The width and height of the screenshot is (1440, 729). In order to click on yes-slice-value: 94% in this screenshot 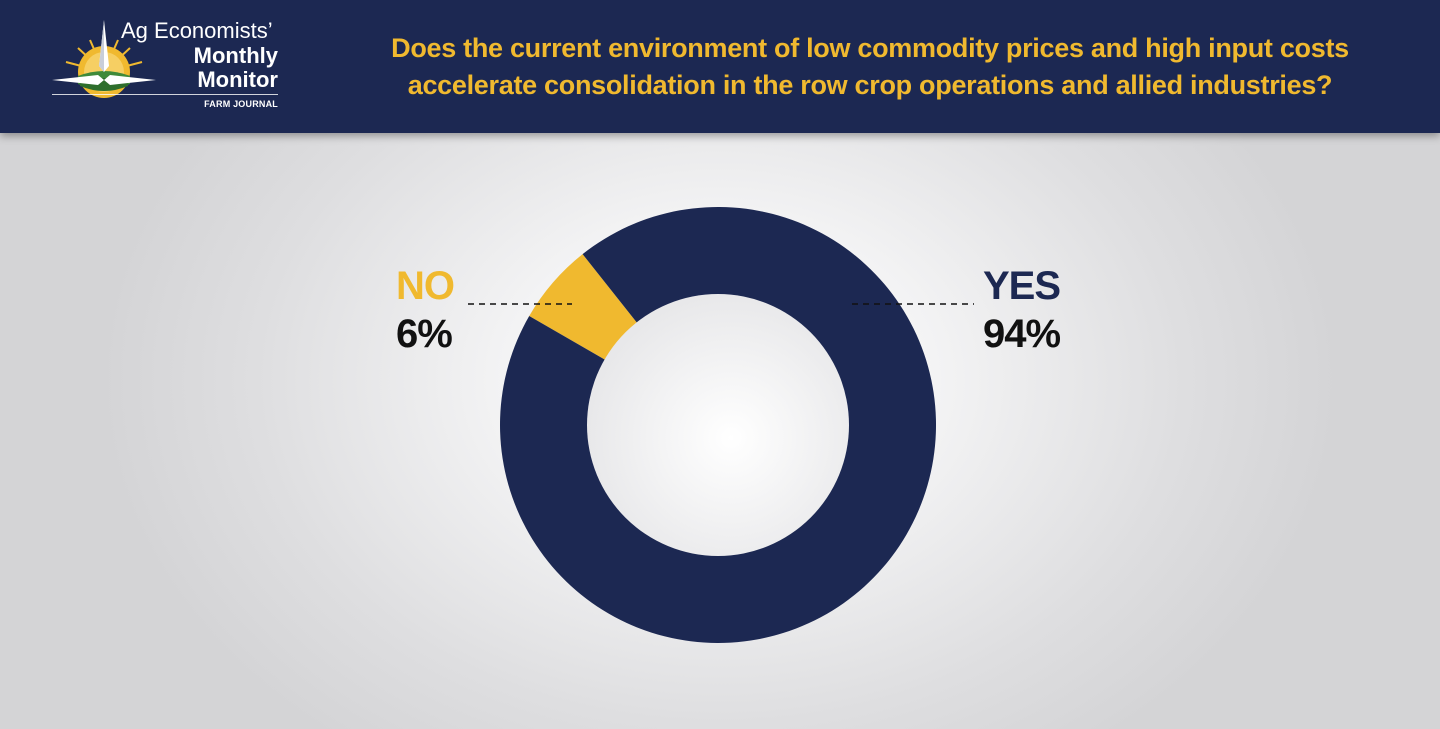, I will do `click(1022, 334)`.